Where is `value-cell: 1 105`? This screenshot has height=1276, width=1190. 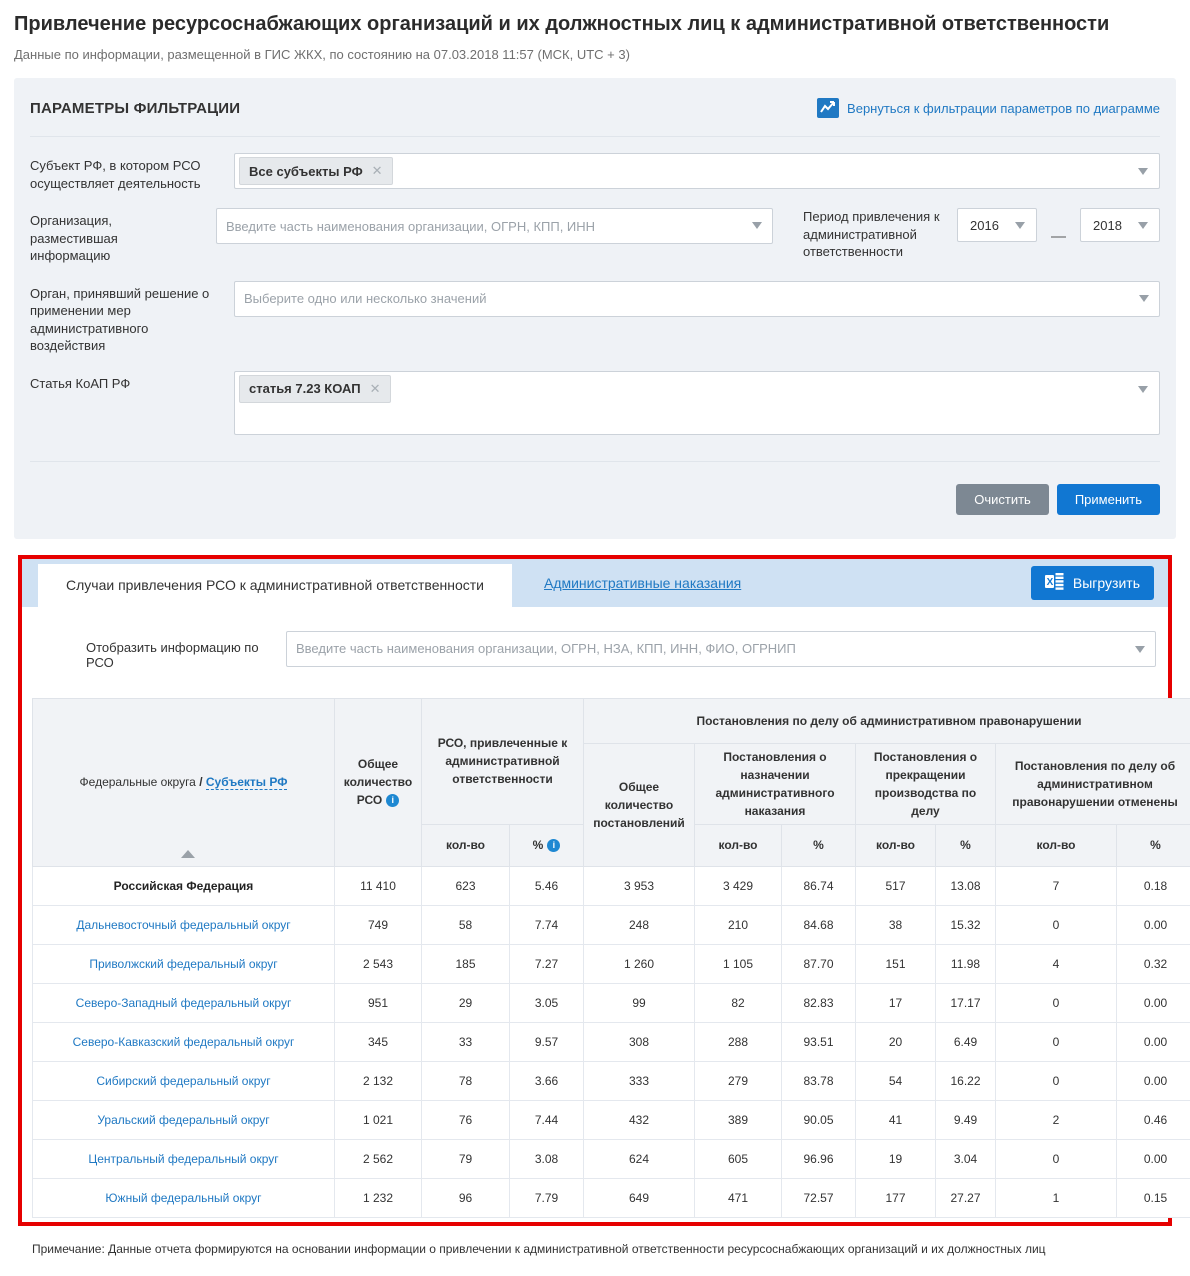
value-cell: 1 105 is located at coordinates (738, 963).